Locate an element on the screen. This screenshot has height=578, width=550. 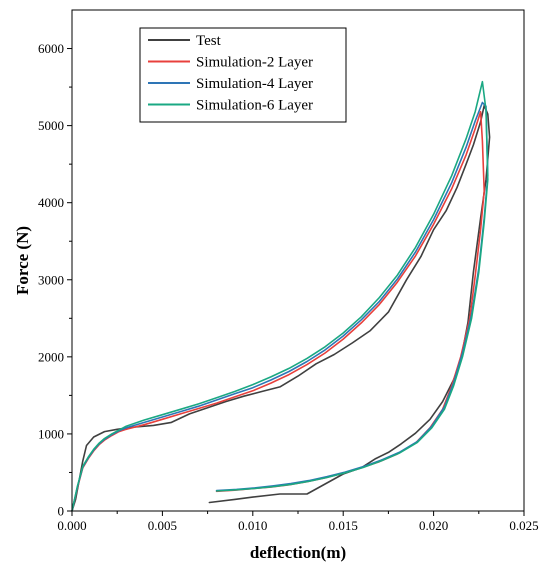
x-tick-label: 0.025 is located at coordinates (523, 525).